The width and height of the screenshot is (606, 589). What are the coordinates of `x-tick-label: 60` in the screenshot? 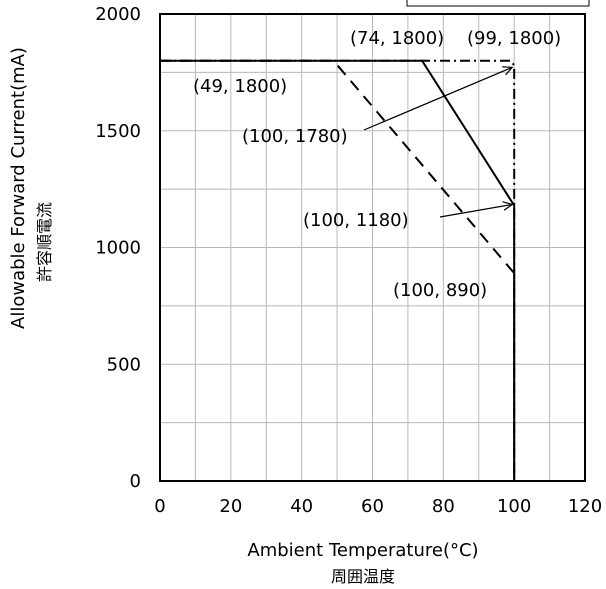 It's located at (372, 506).